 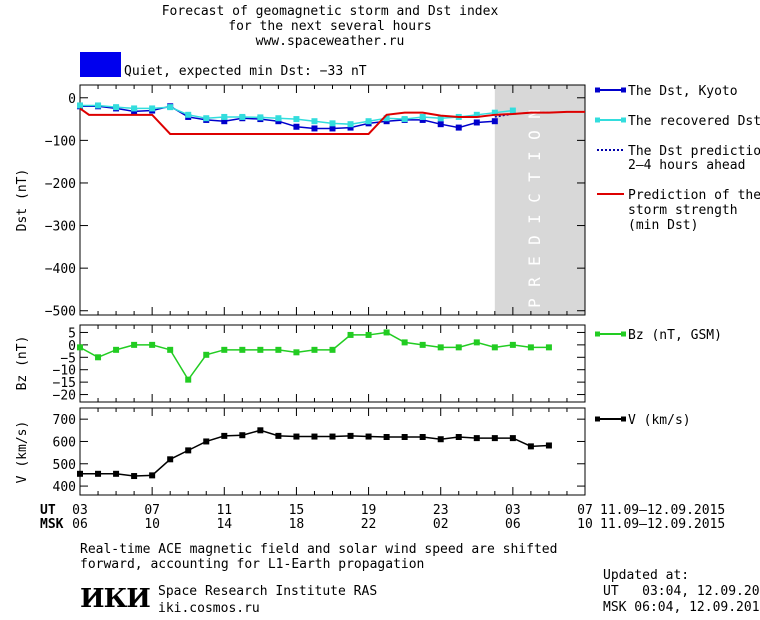 What do you see at coordinates (224, 510) in the screenshot?
I see `ut-tick-label: 11` at bounding box center [224, 510].